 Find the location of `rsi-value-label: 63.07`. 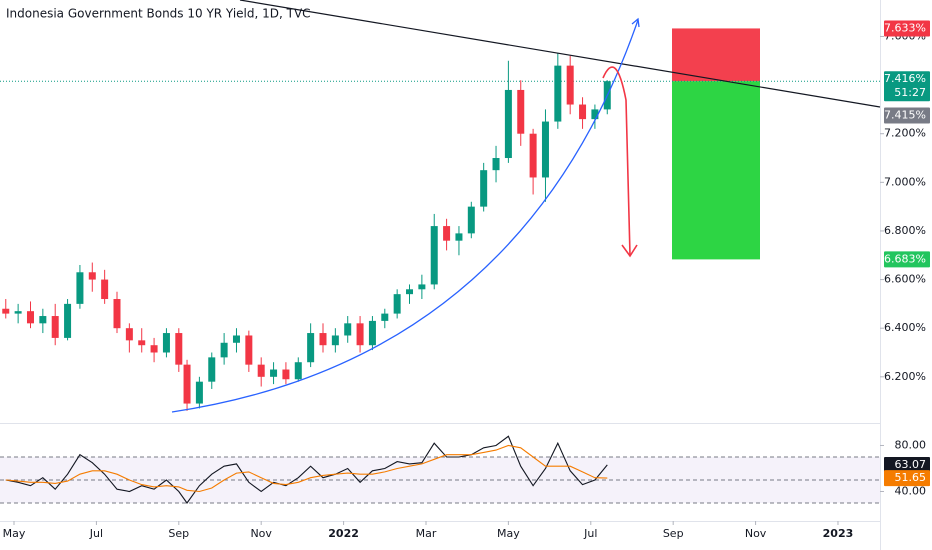

rsi-value-label: 63.07 is located at coordinates (911, 464).